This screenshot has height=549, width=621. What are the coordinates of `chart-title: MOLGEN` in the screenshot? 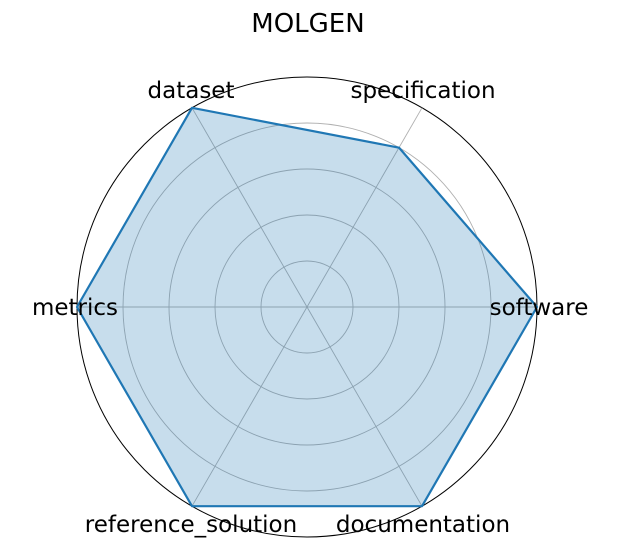 It's located at (307, 24).